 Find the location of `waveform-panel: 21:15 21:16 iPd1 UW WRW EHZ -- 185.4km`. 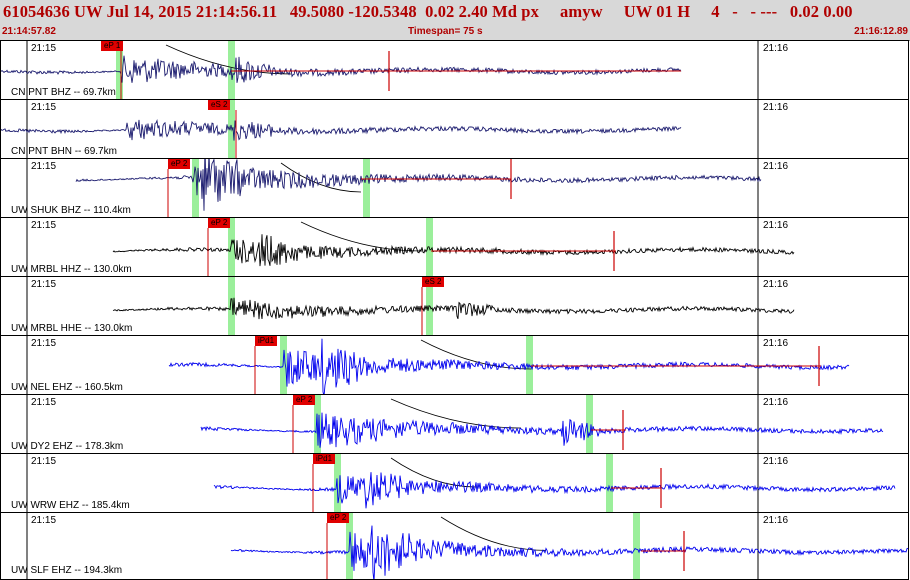

waveform-panel: 21:15 21:16 iPd1 UW WRW EHZ -- 185.4km is located at coordinates (454, 483).